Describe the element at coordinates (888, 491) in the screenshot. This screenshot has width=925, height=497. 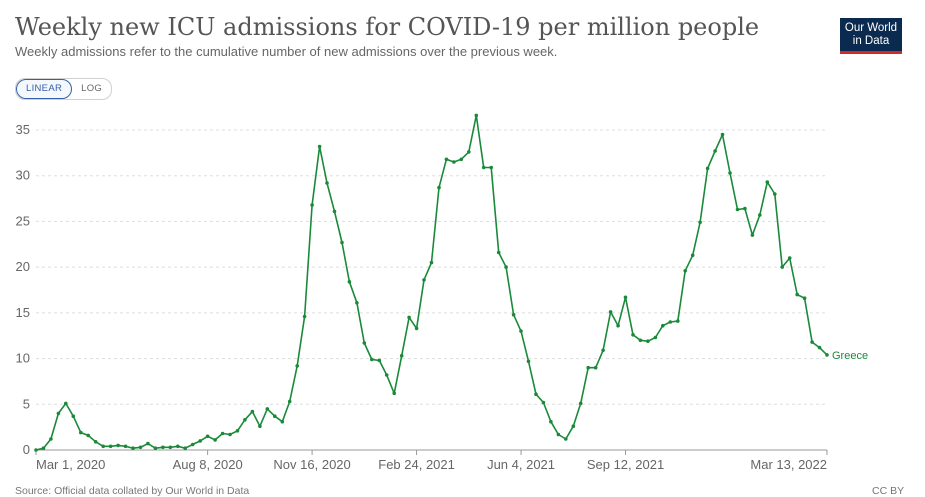
I see `license-link: CC BY` at that location.